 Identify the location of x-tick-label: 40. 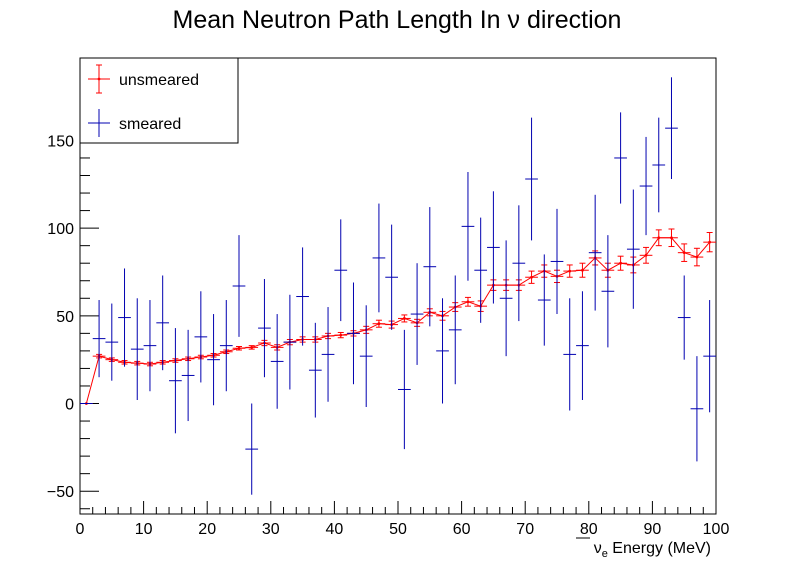
(335, 529).